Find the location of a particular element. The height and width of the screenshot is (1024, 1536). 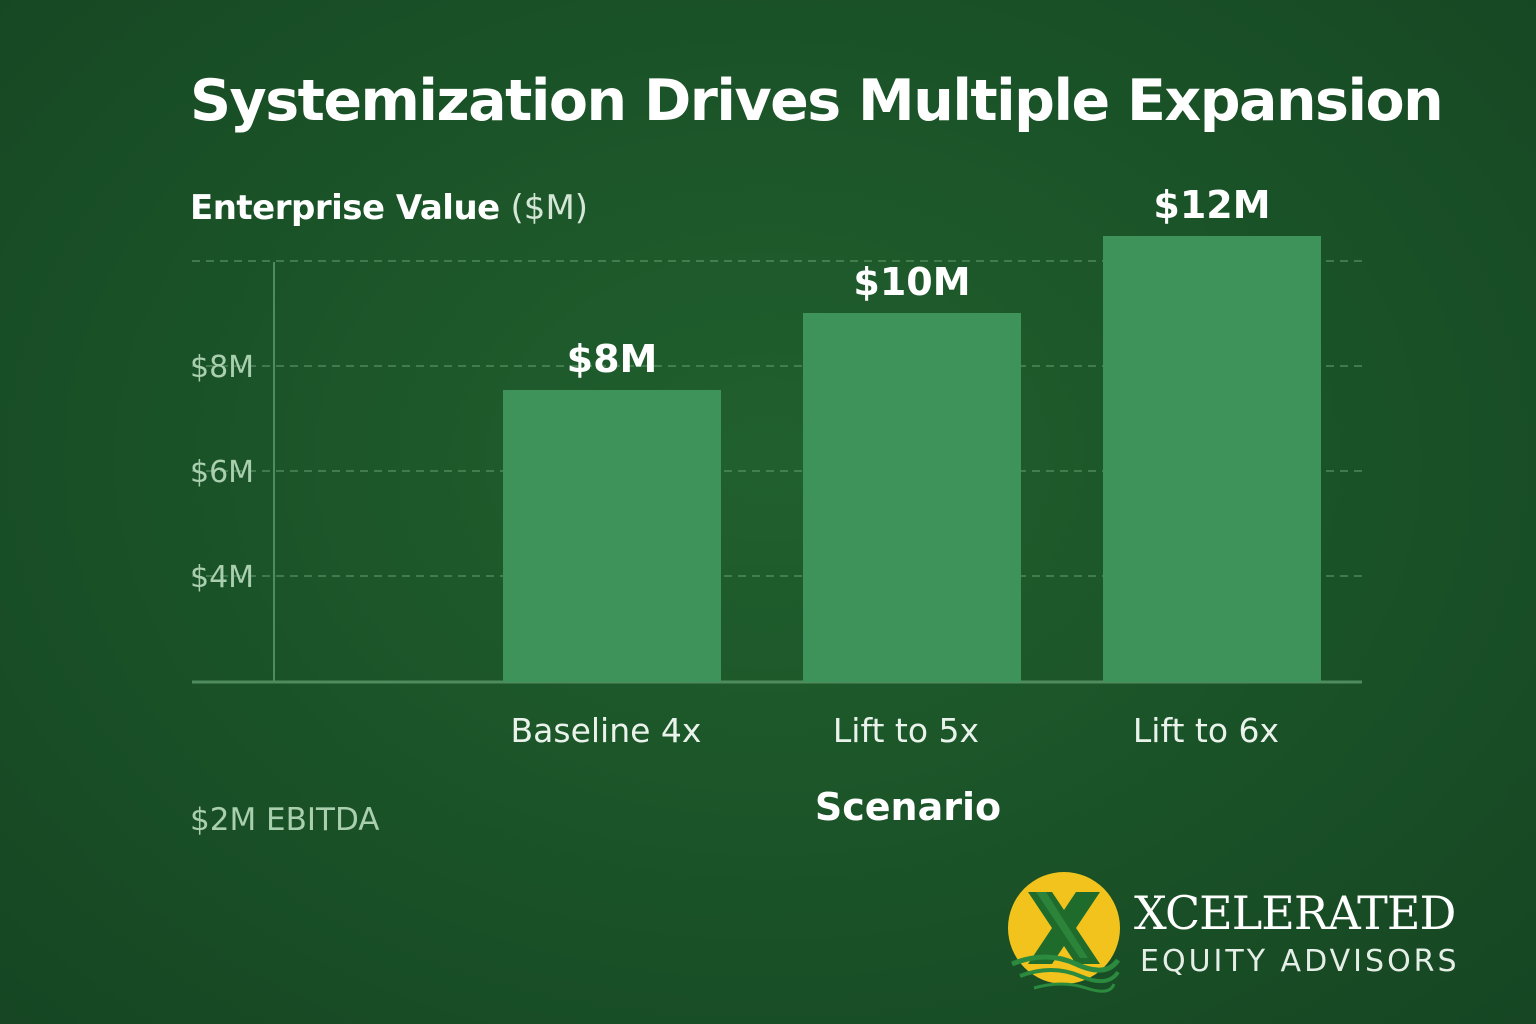

logo-x-emblem-icon is located at coordinates (1064, 932).